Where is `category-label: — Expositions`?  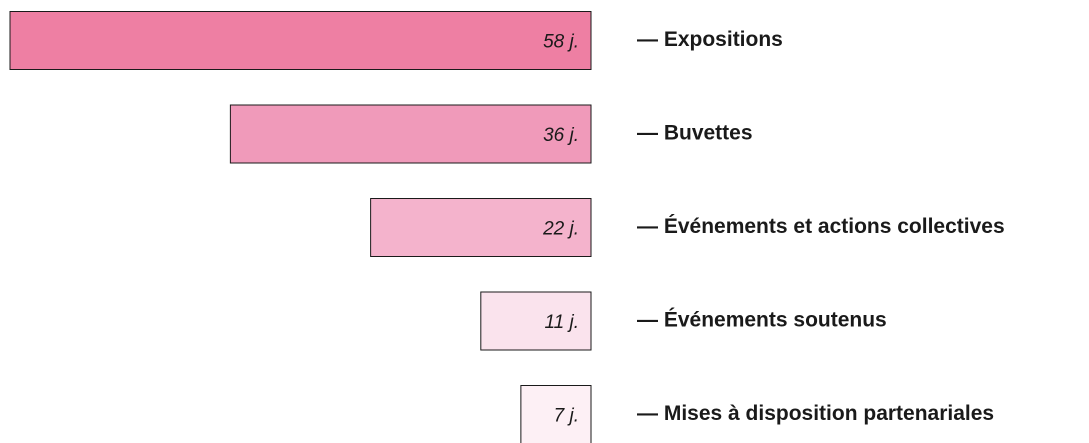
category-label: — Expositions is located at coordinates (710, 39).